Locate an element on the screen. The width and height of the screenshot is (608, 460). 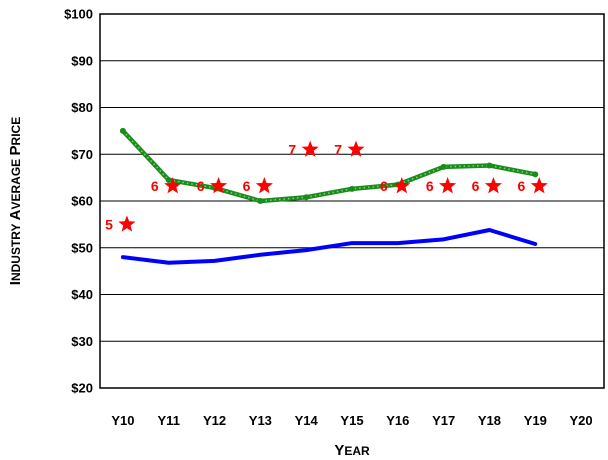
y-tick-label: $80 is located at coordinates (82, 107).